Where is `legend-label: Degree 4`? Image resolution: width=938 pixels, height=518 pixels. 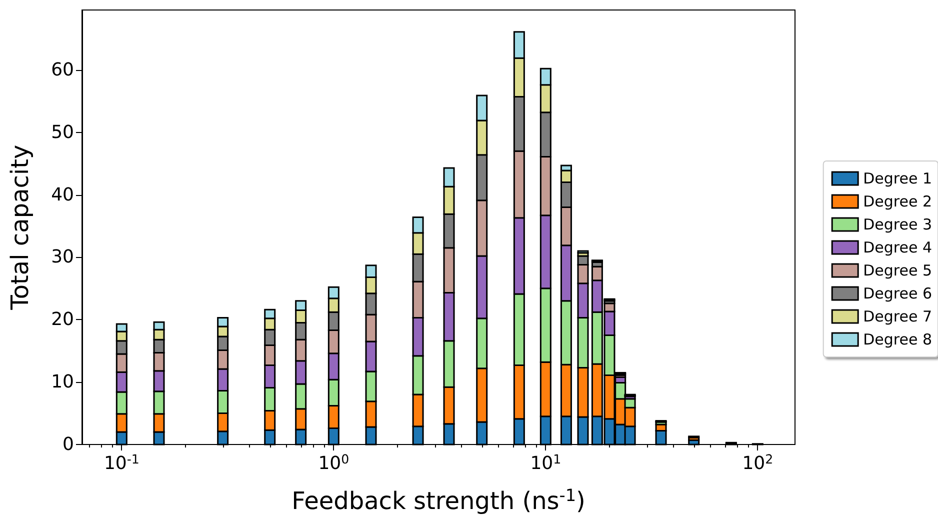
legend-label: Degree 4 is located at coordinates (897, 247).